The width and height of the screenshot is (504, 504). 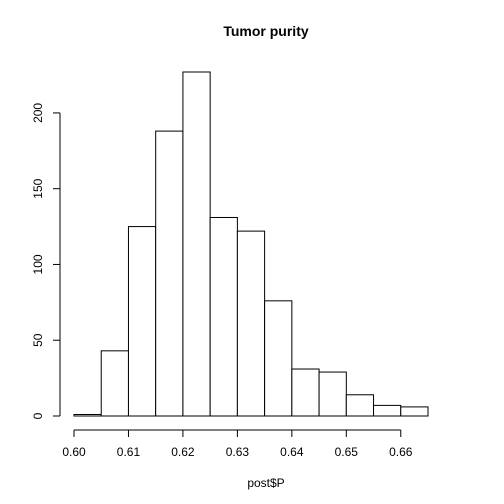 I want to click on x-axis: 0.60 0.61 0.62 0.63 0.64 0.65 0.66, so click(x=237, y=444).